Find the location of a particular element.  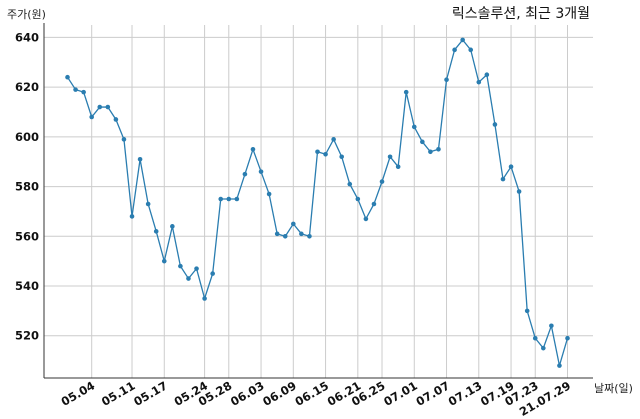

y-tick-label: 640 is located at coordinates (27, 37).